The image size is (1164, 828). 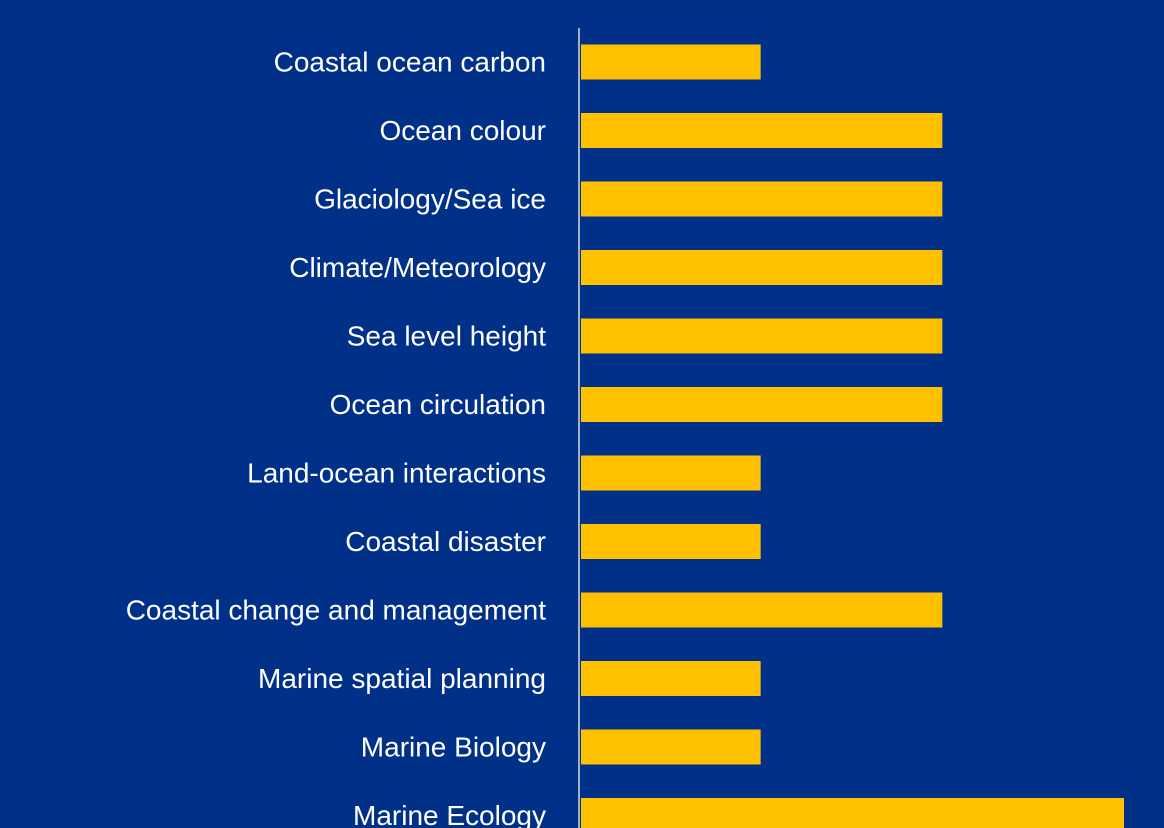 What do you see at coordinates (417, 267) in the screenshot?
I see `category-label-3: Climate/Meteorology` at bounding box center [417, 267].